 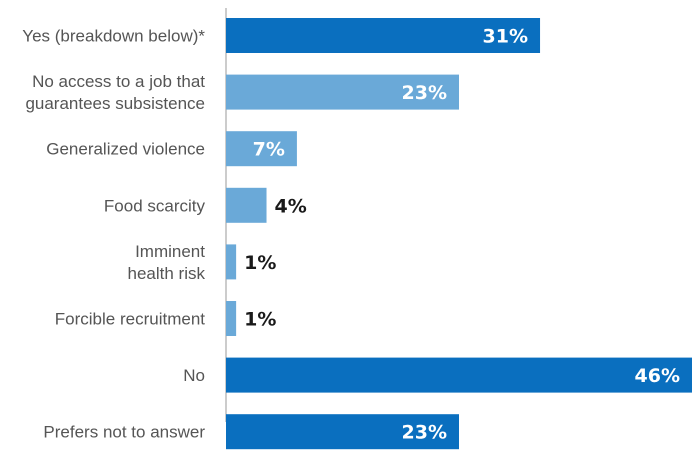 What do you see at coordinates (269, 150) in the screenshot?
I see `value-label: 7%` at bounding box center [269, 150].